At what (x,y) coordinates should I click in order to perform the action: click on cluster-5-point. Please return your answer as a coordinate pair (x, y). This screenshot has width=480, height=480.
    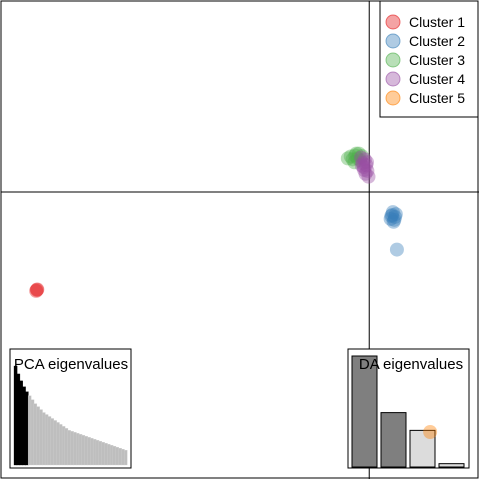
    Looking at the image, I should click on (430, 432).